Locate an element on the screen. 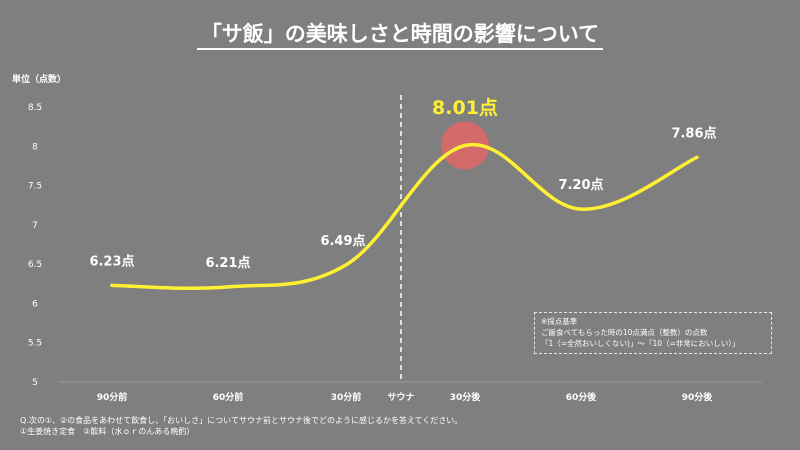 The width and height of the screenshot is (800, 450). note-line1: ご飯食べてもらった時の10点満点（整数）の点数 is located at coordinates (624, 332).